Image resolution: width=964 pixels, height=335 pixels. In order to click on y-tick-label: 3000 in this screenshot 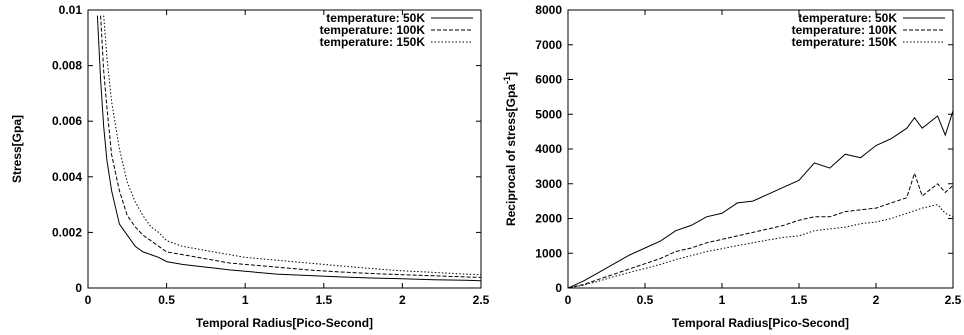, I will do `click(548, 184)`.